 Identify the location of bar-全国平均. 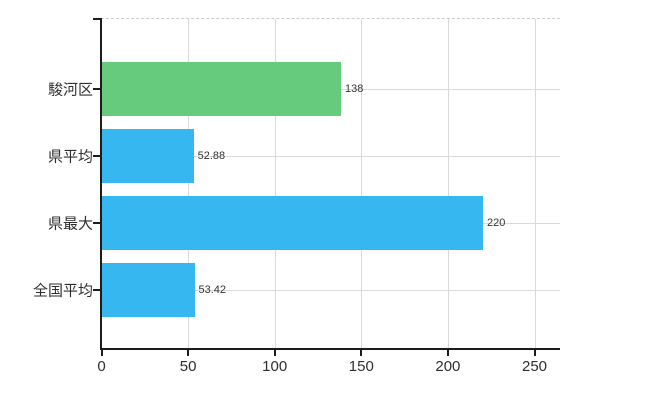
(148, 289).